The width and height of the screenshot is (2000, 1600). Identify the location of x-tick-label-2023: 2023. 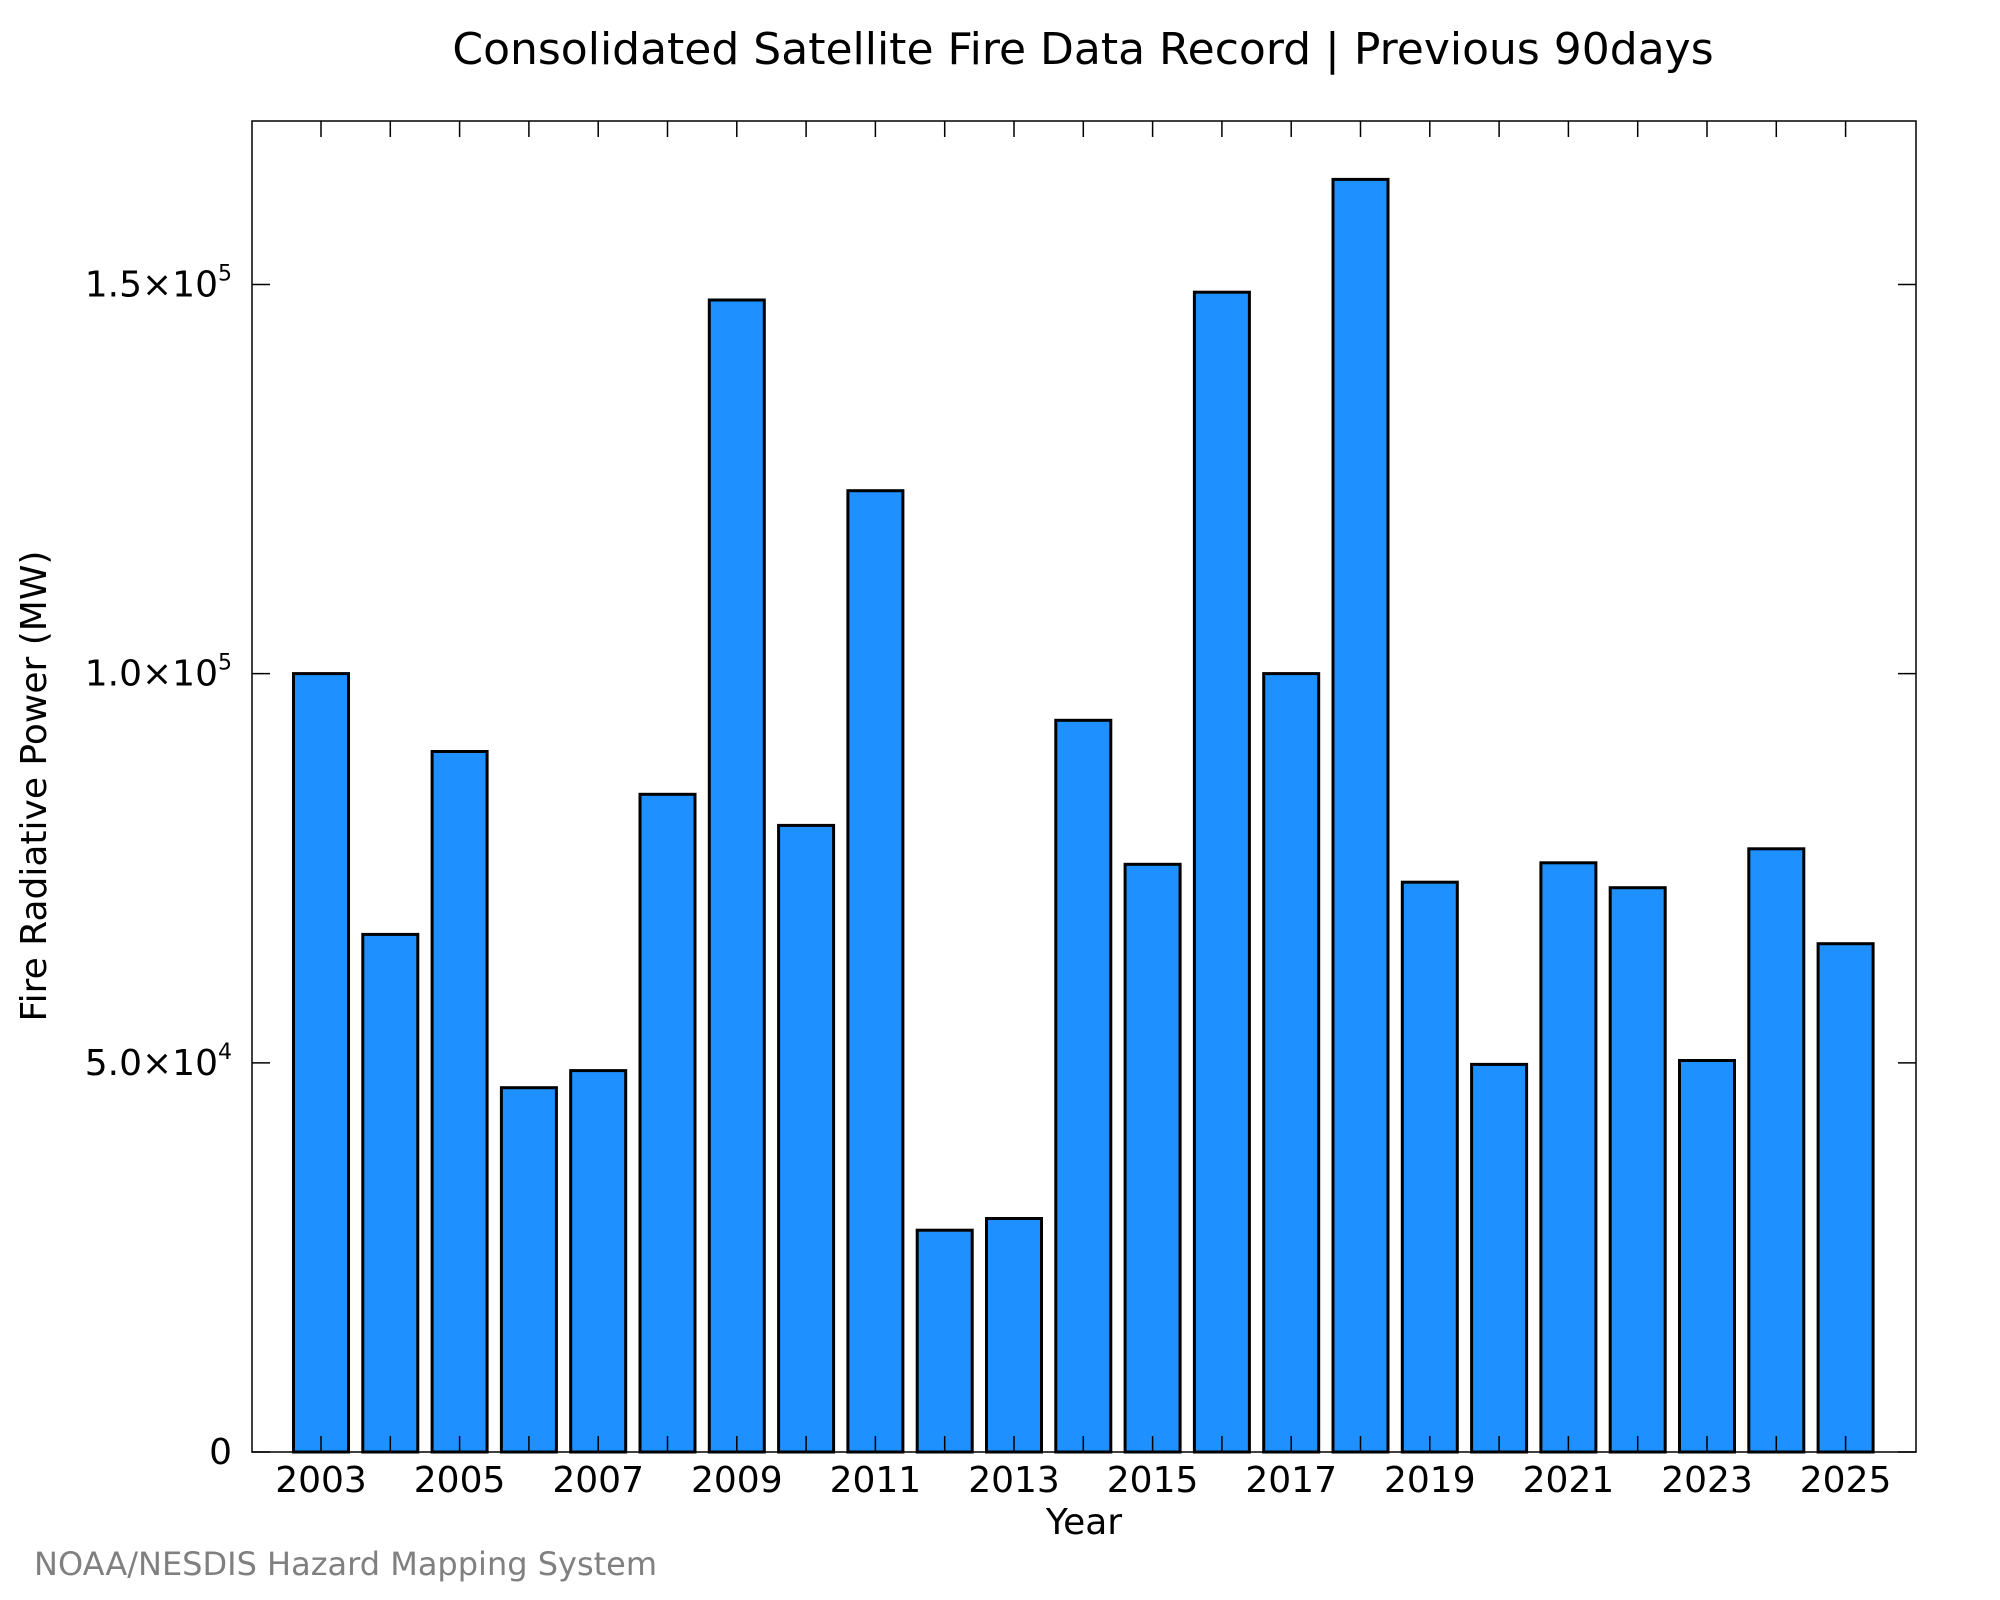
(1707, 1480).